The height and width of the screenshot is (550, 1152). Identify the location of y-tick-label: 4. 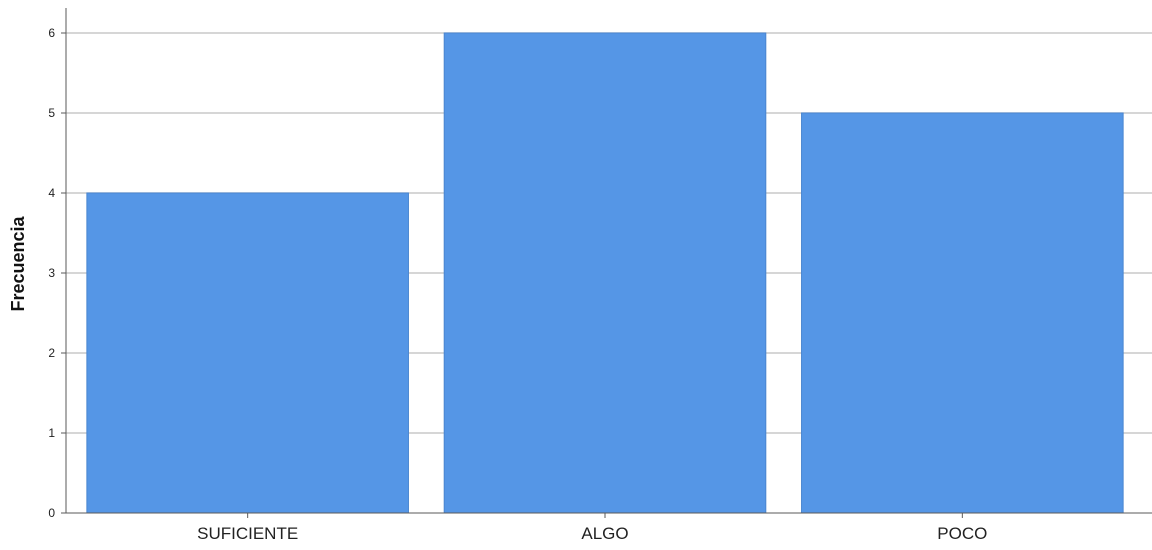
(51, 193).